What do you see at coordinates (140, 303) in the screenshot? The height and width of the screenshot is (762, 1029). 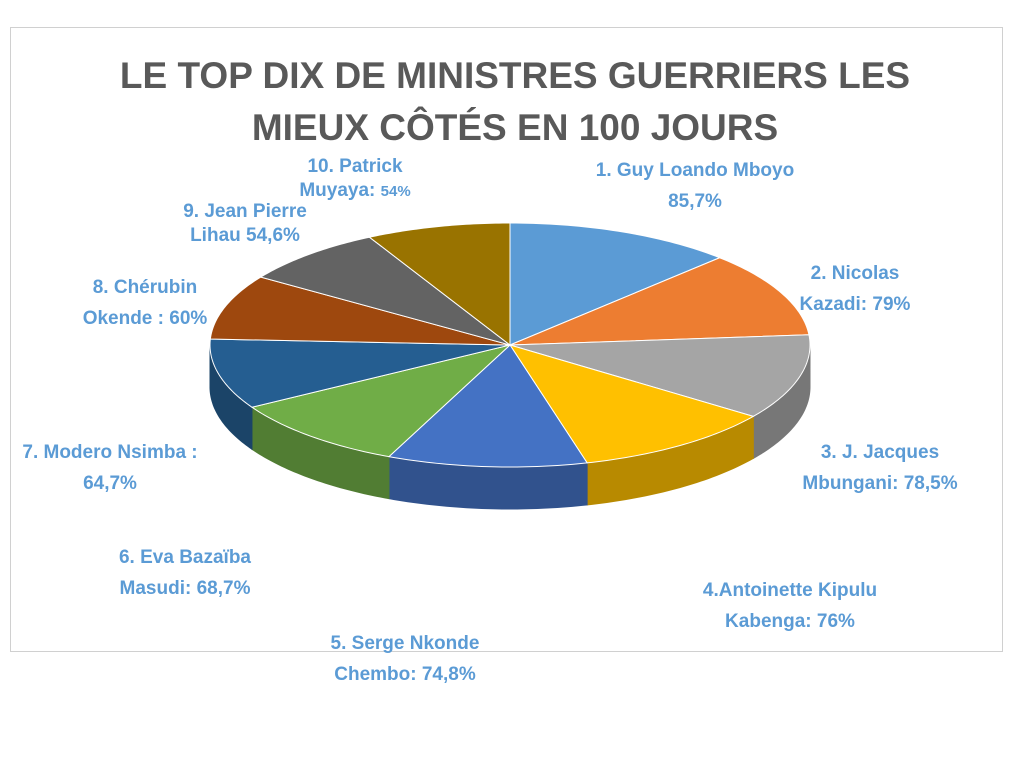 I see `label-name: 8. Chérubin Okende :` at bounding box center [140, 303].